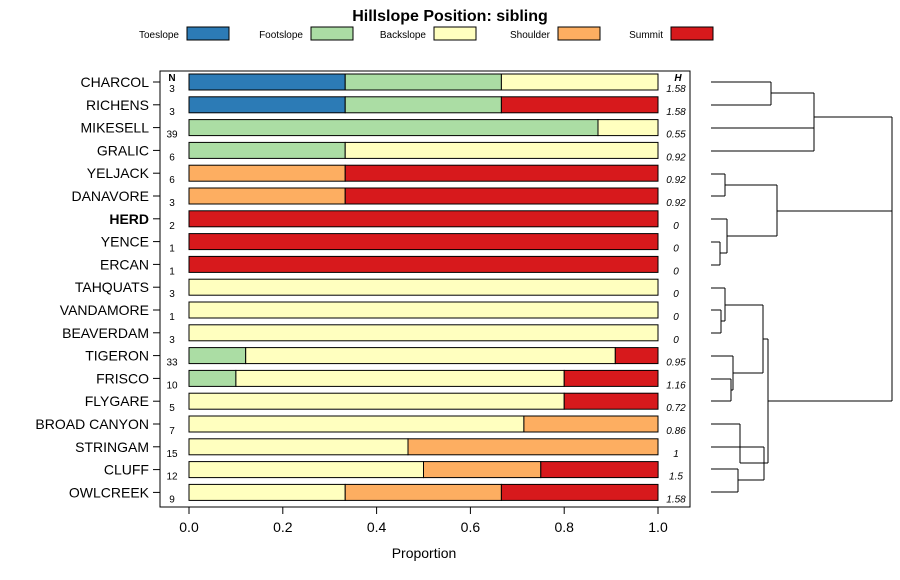  What do you see at coordinates (172, 454) in the screenshot?
I see `n-value: 15` at bounding box center [172, 454].